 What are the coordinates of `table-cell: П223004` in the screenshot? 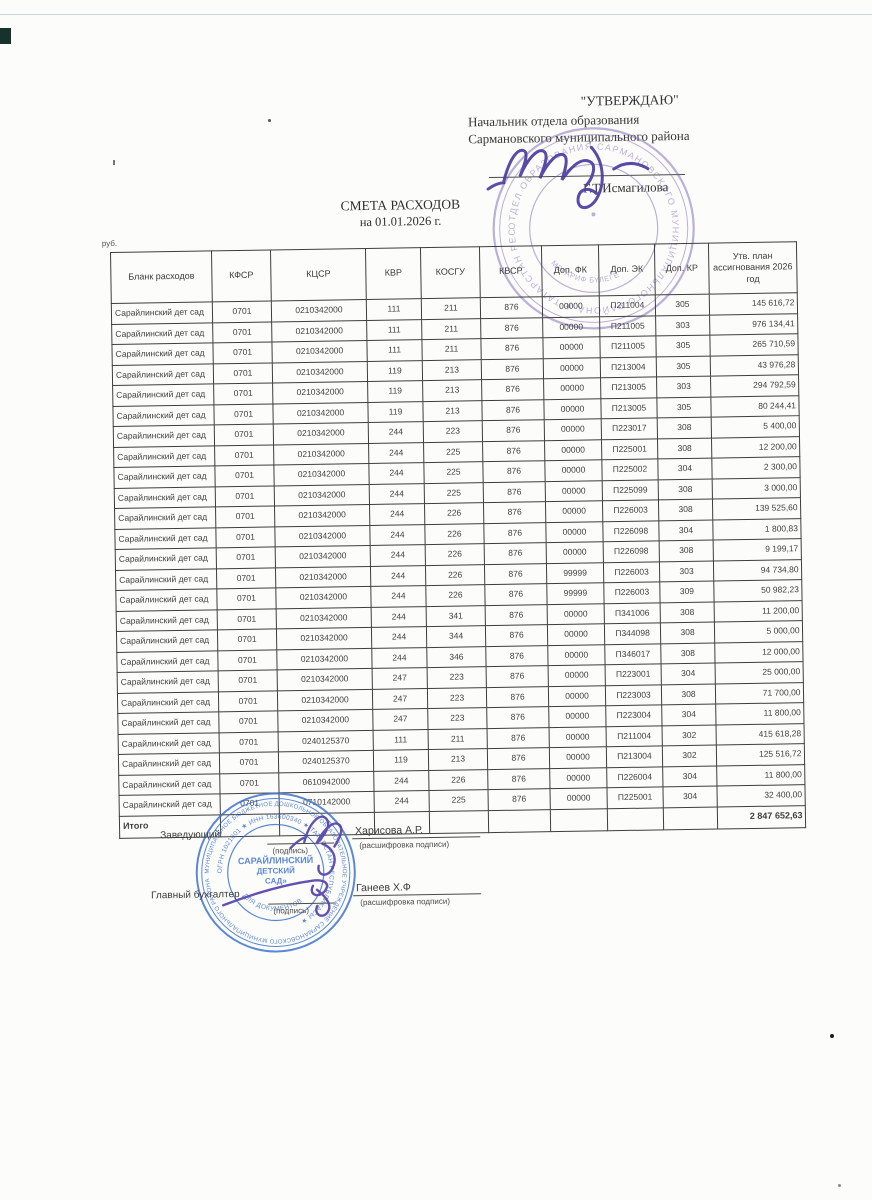 It's located at (634, 715).